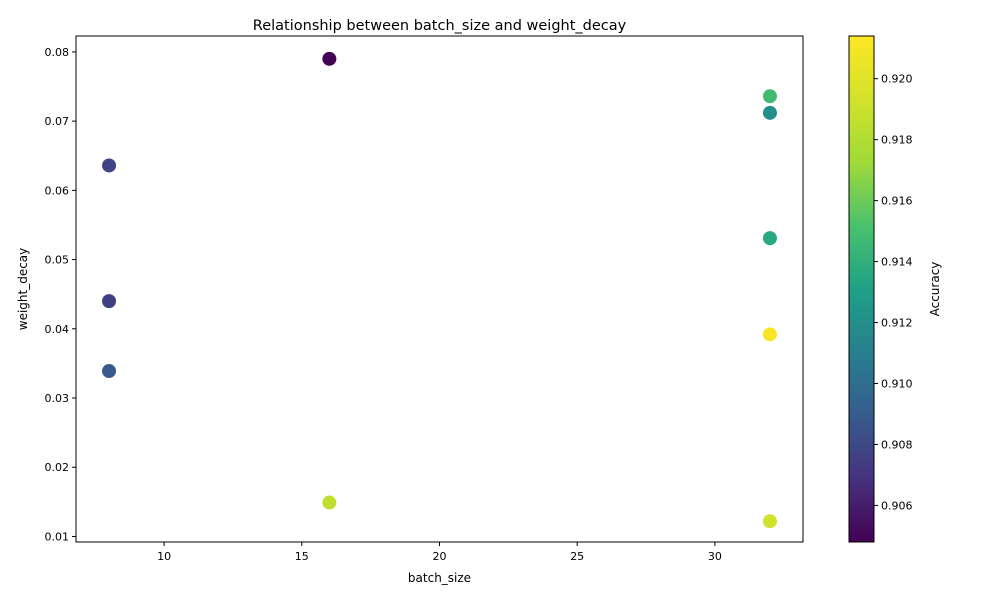 The image size is (1000, 600). I want to click on y-axis-ticks: 0.01 0.02 0.03 0.04 0.05 0.06 0.07 0.08, so click(60, 294).